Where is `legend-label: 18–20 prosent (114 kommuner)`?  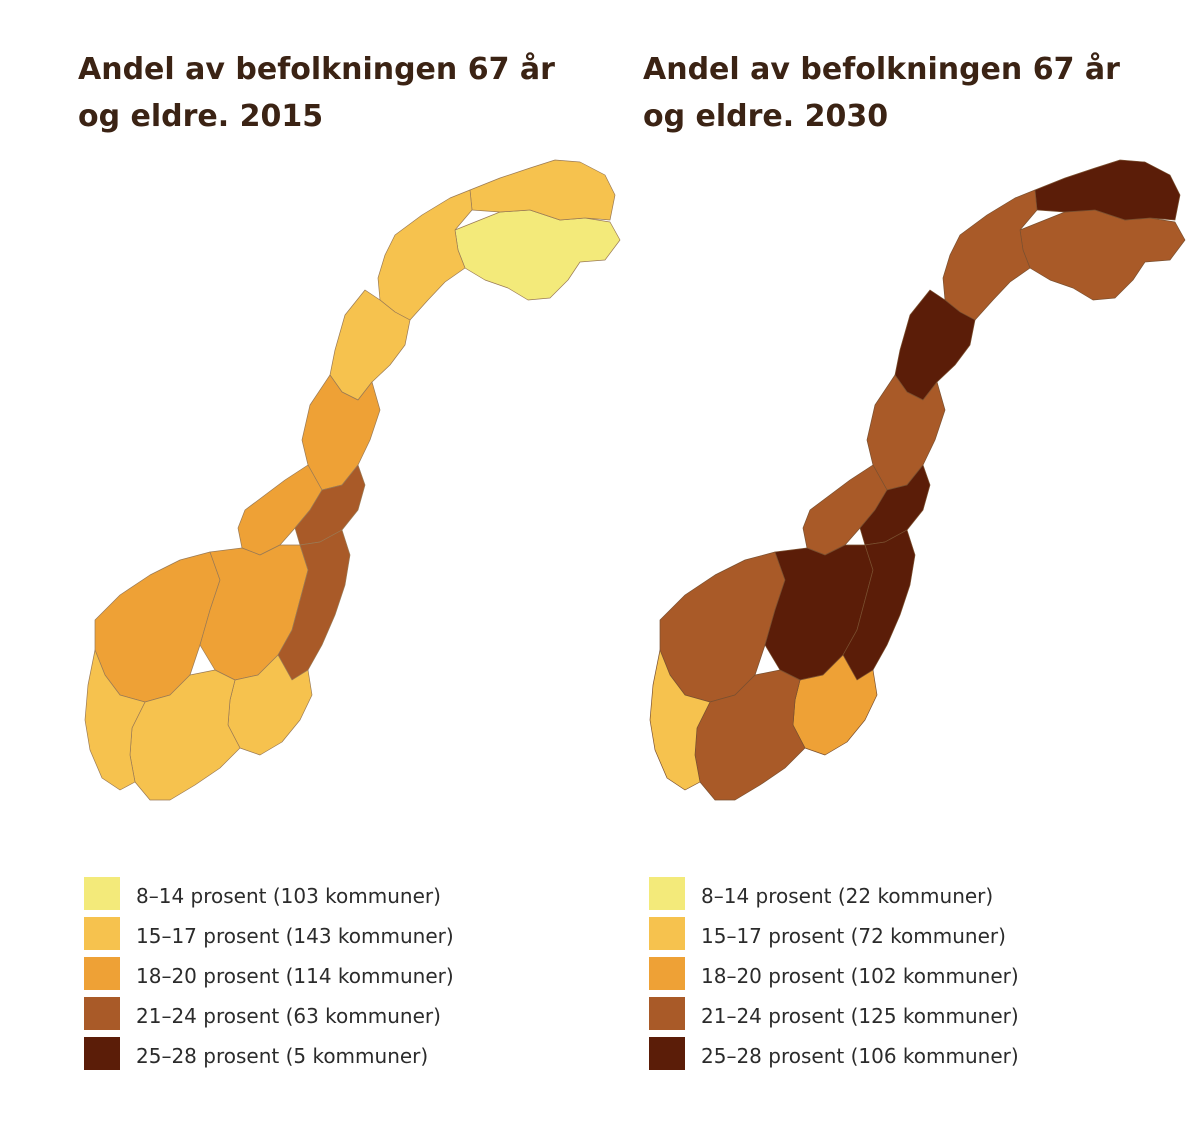 legend-label: 18–20 prosent (114 kommuner) is located at coordinates (295, 976).